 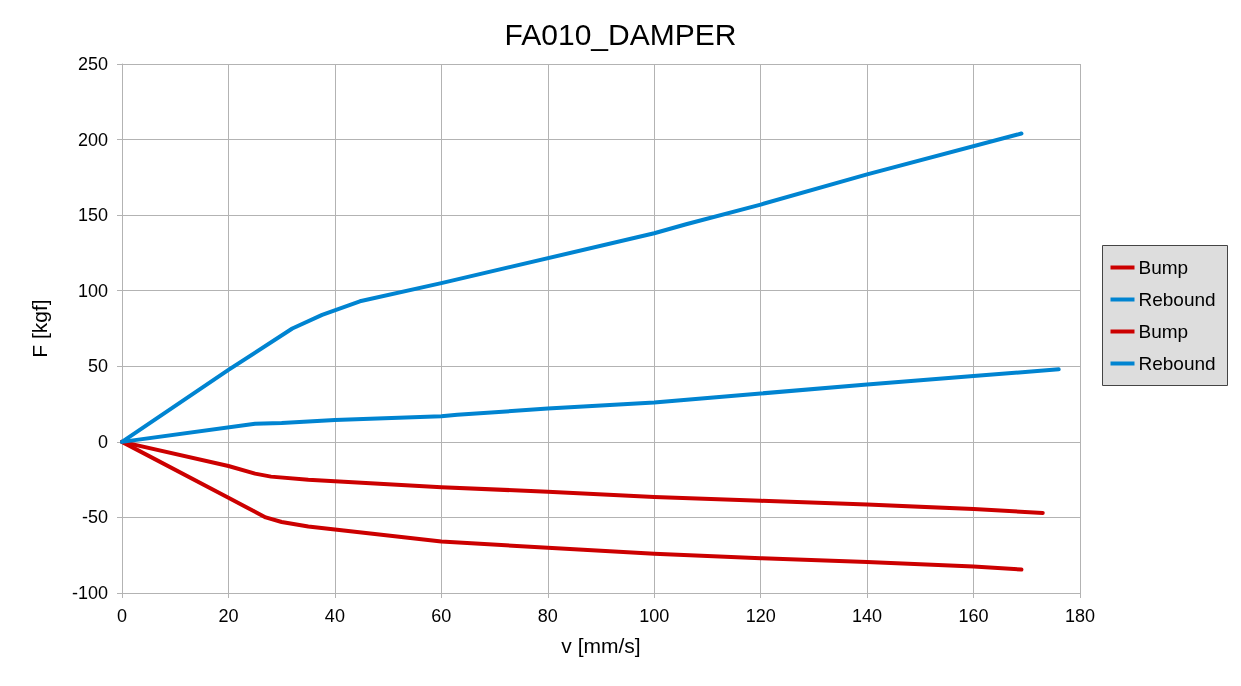 I want to click on x-tick-label: 160, so click(x=973, y=616).